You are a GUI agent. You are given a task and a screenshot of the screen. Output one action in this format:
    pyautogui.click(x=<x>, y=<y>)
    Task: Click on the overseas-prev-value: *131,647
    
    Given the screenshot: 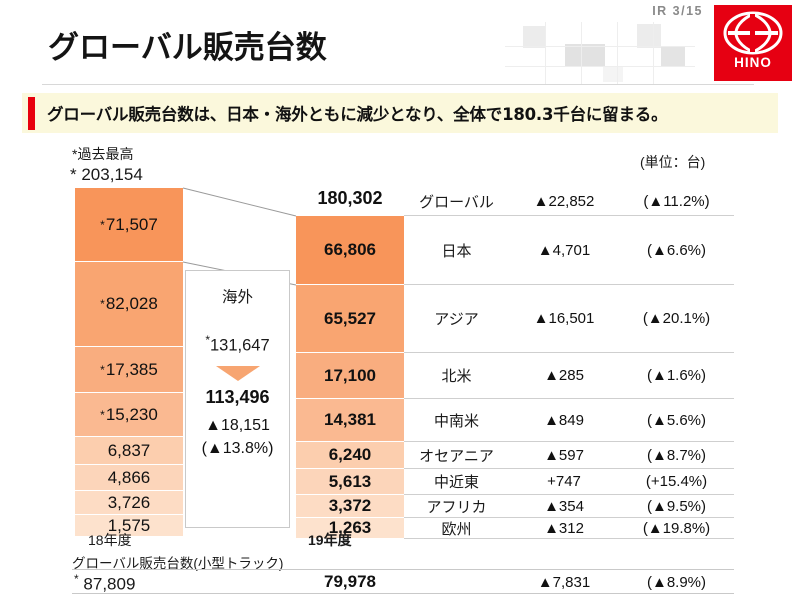 What is the action you would take?
    pyautogui.click(x=237, y=344)
    